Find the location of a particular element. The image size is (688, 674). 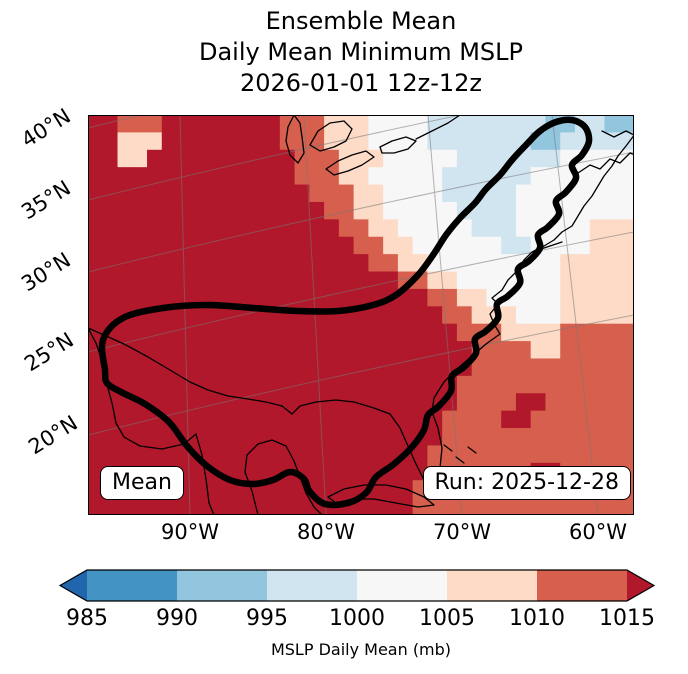

x-tick-label: 90°W is located at coordinates (190, 532).